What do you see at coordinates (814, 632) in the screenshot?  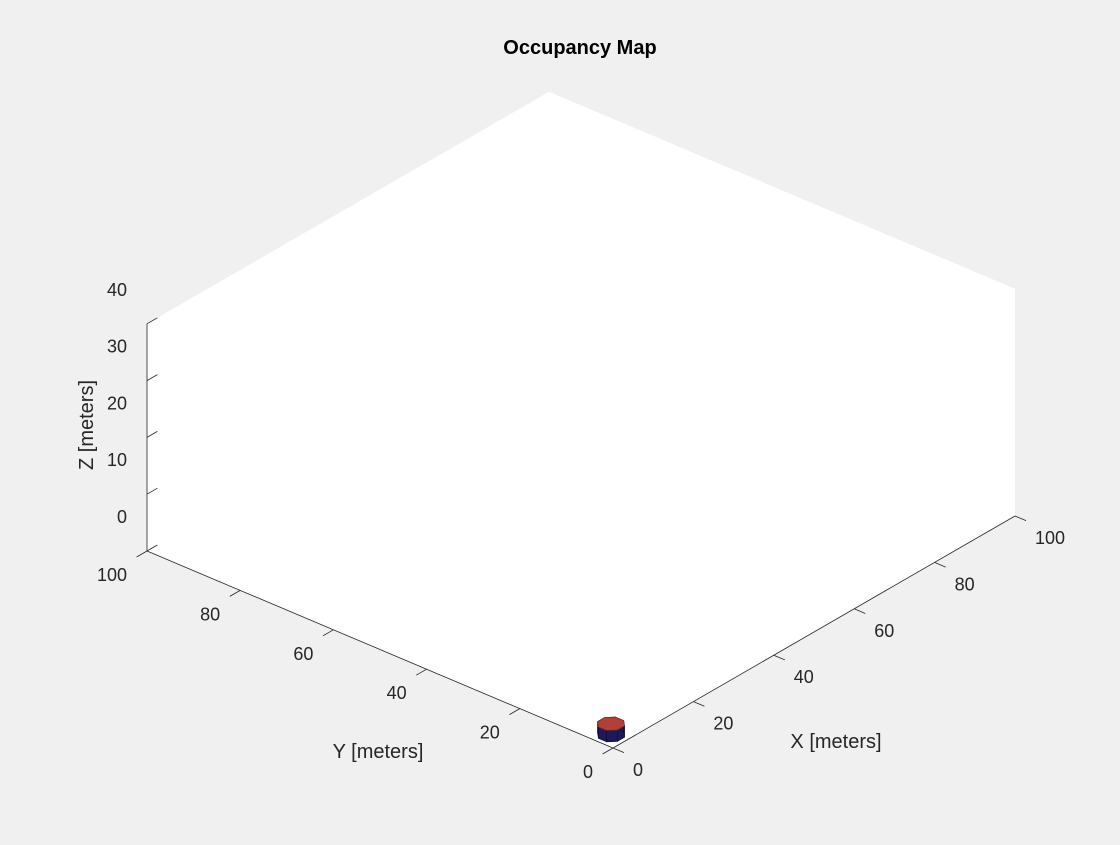 I see `x-axis-line` at bounding box center [814, 632].